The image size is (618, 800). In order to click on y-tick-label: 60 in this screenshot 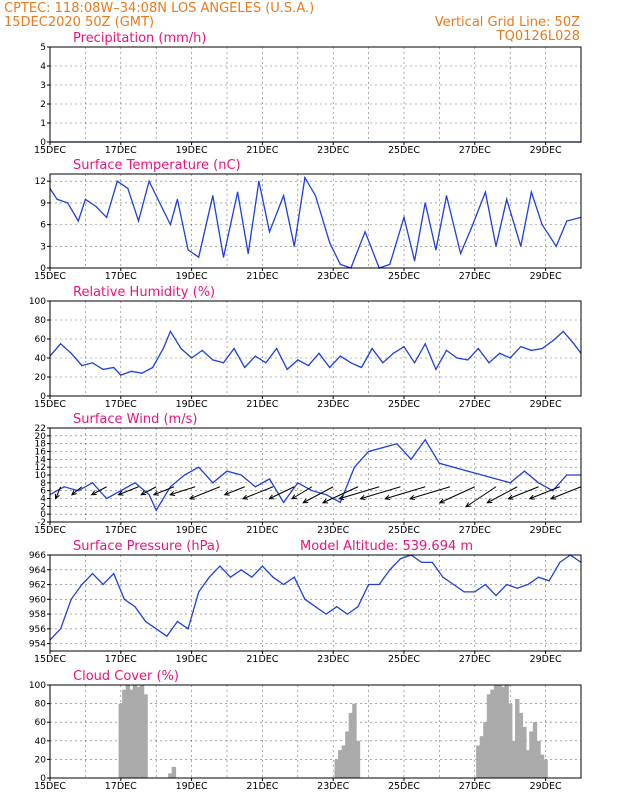, I will do `click(41, 723)`.